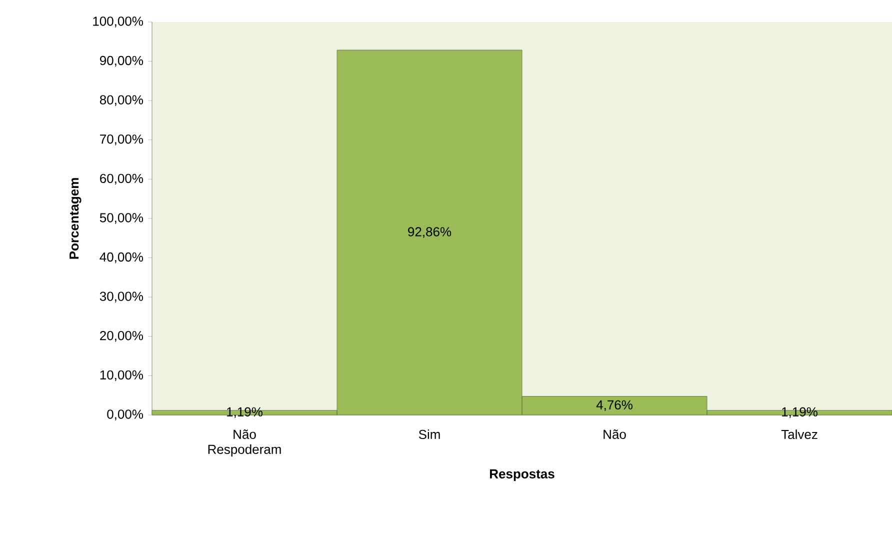  I want to click on x-tick-label: Talvez, so click(799, 435).